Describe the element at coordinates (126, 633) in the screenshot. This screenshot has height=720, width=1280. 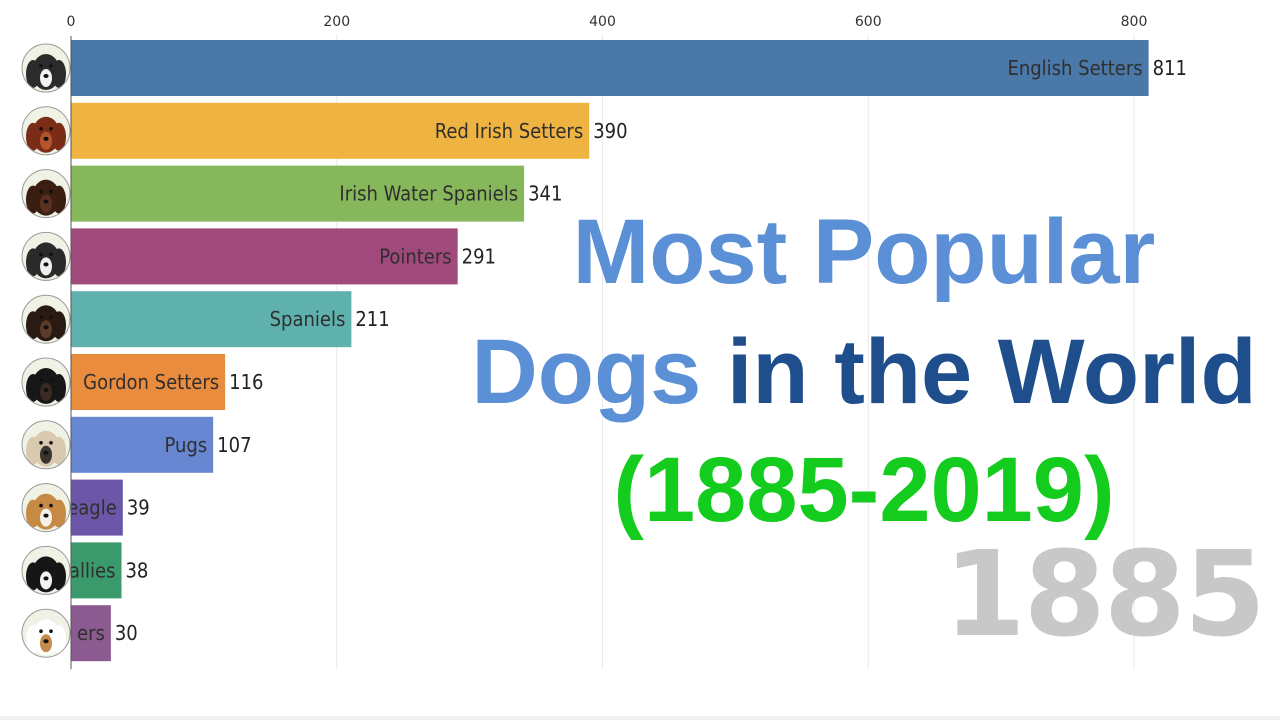
I see `value-label-terriers: 30` at that location.